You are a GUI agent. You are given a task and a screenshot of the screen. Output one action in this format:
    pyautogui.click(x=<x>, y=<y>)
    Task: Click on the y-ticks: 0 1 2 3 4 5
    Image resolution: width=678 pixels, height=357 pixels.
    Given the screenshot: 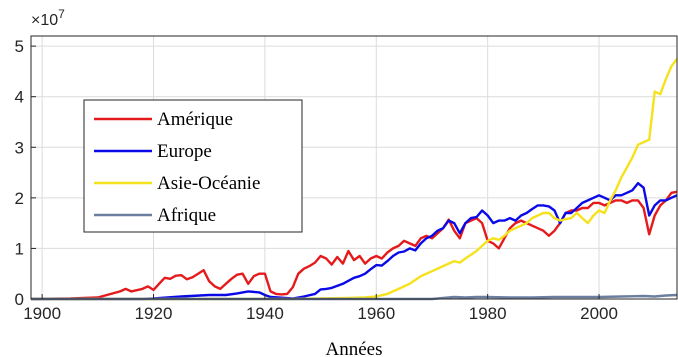 What is the action you would take?
    pyautogui.click(x=25, y=173)
    